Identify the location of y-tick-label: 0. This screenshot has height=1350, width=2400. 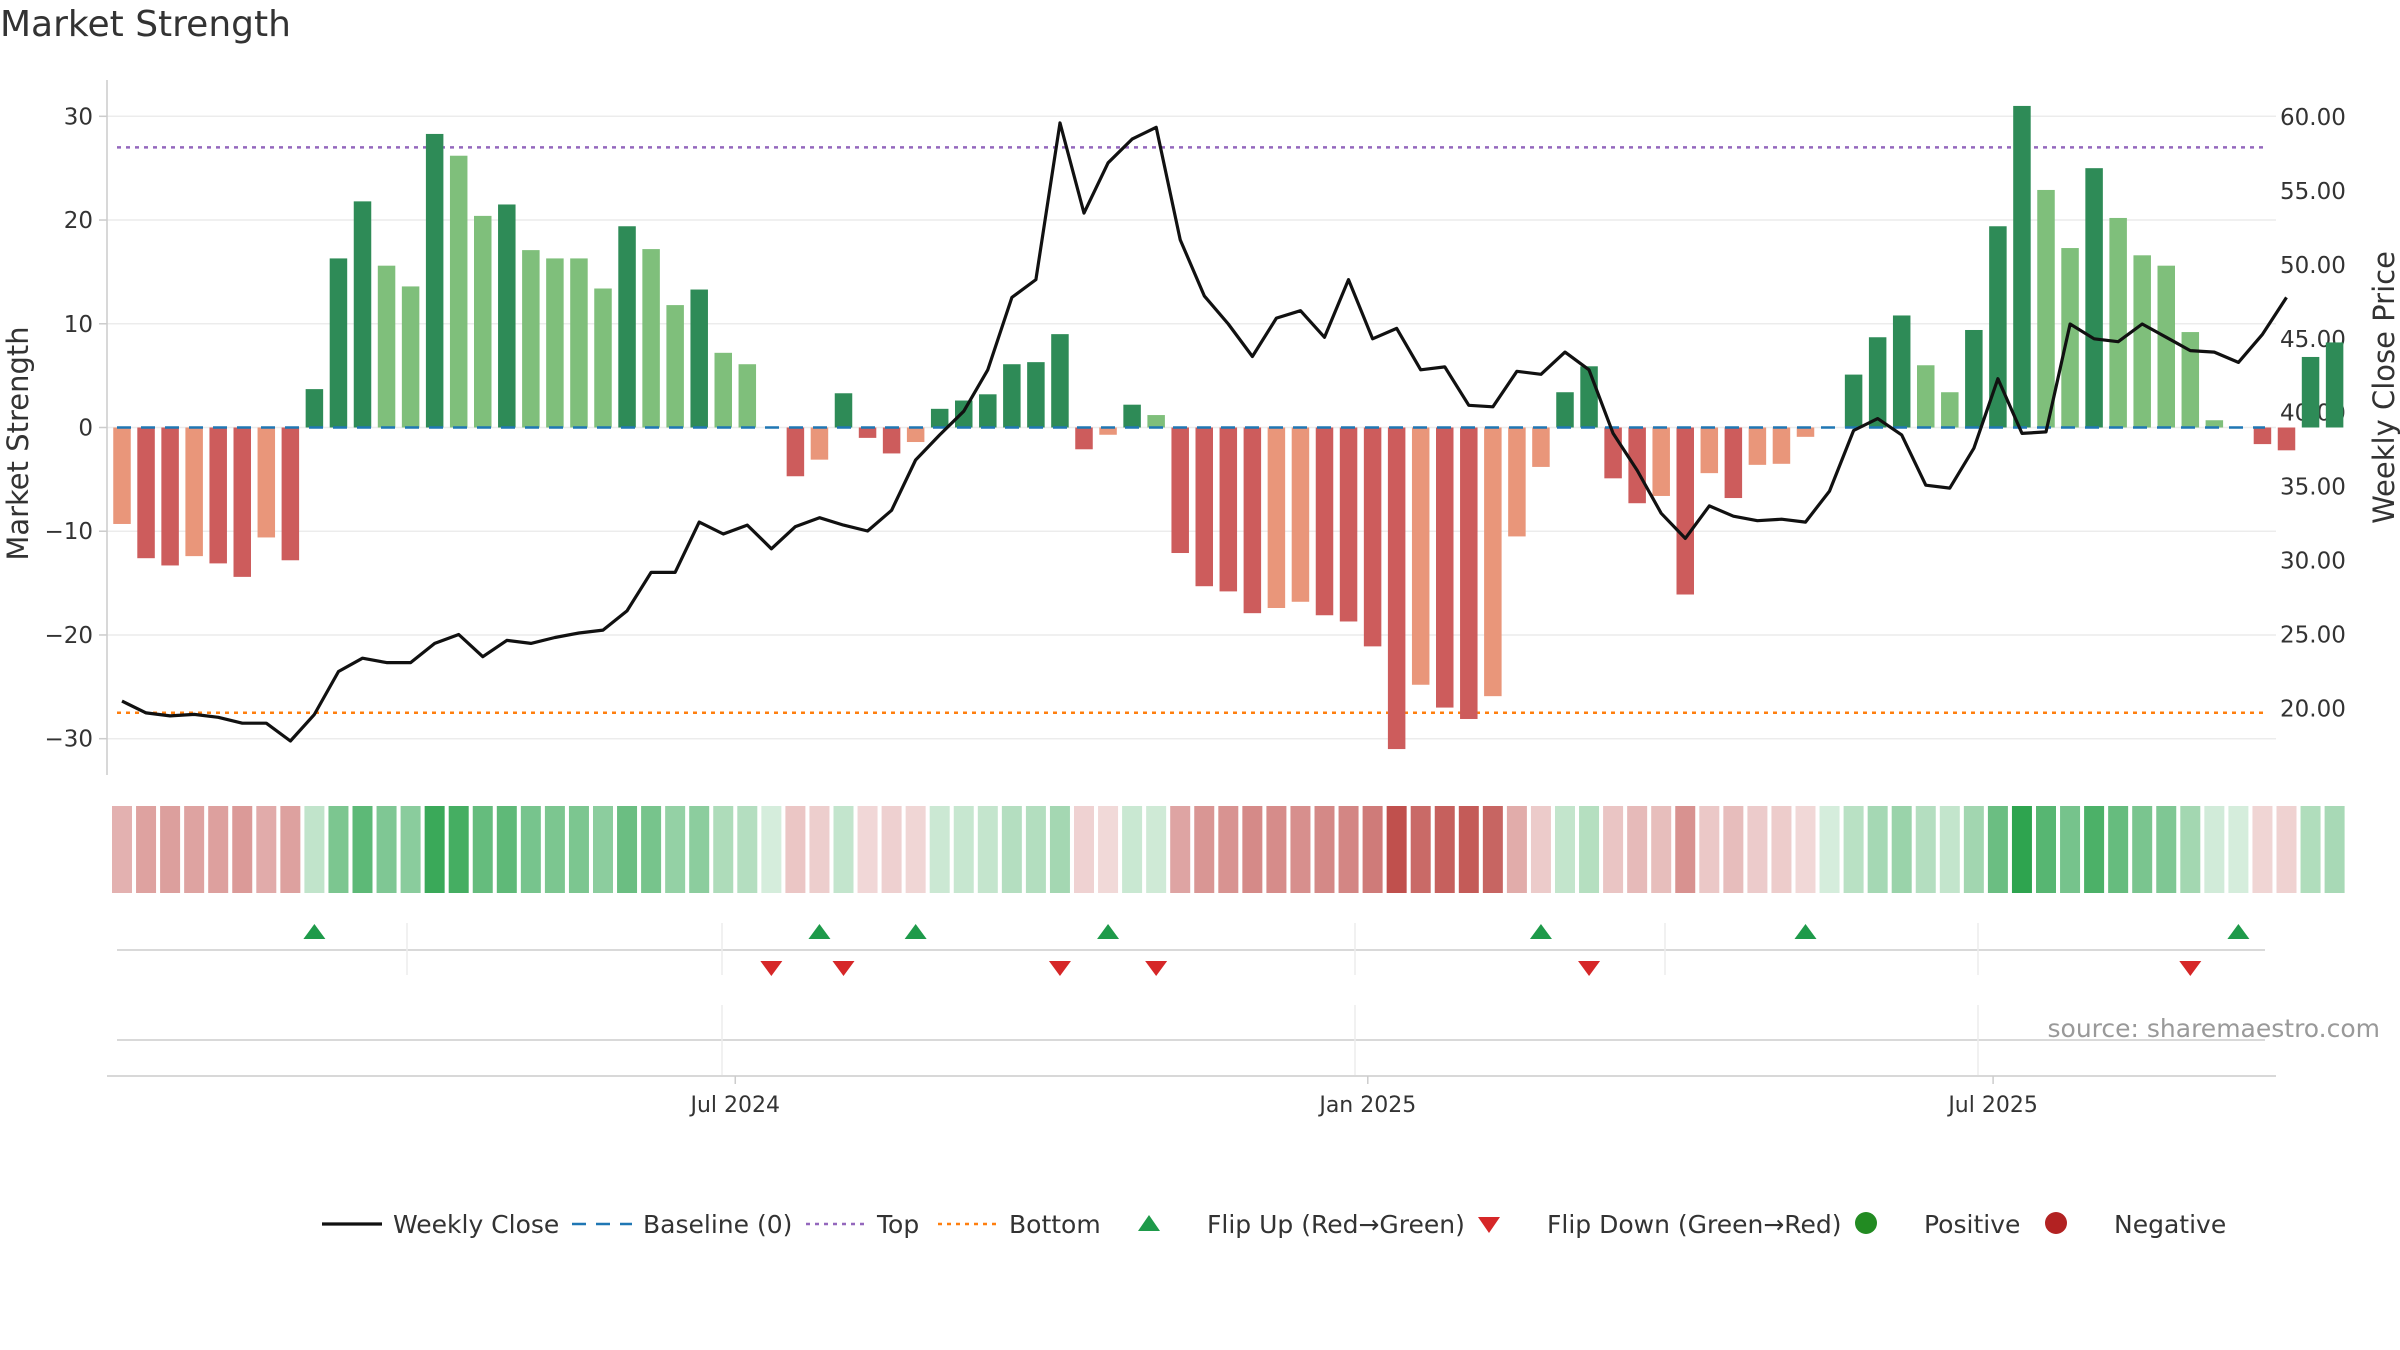
(85, 429).